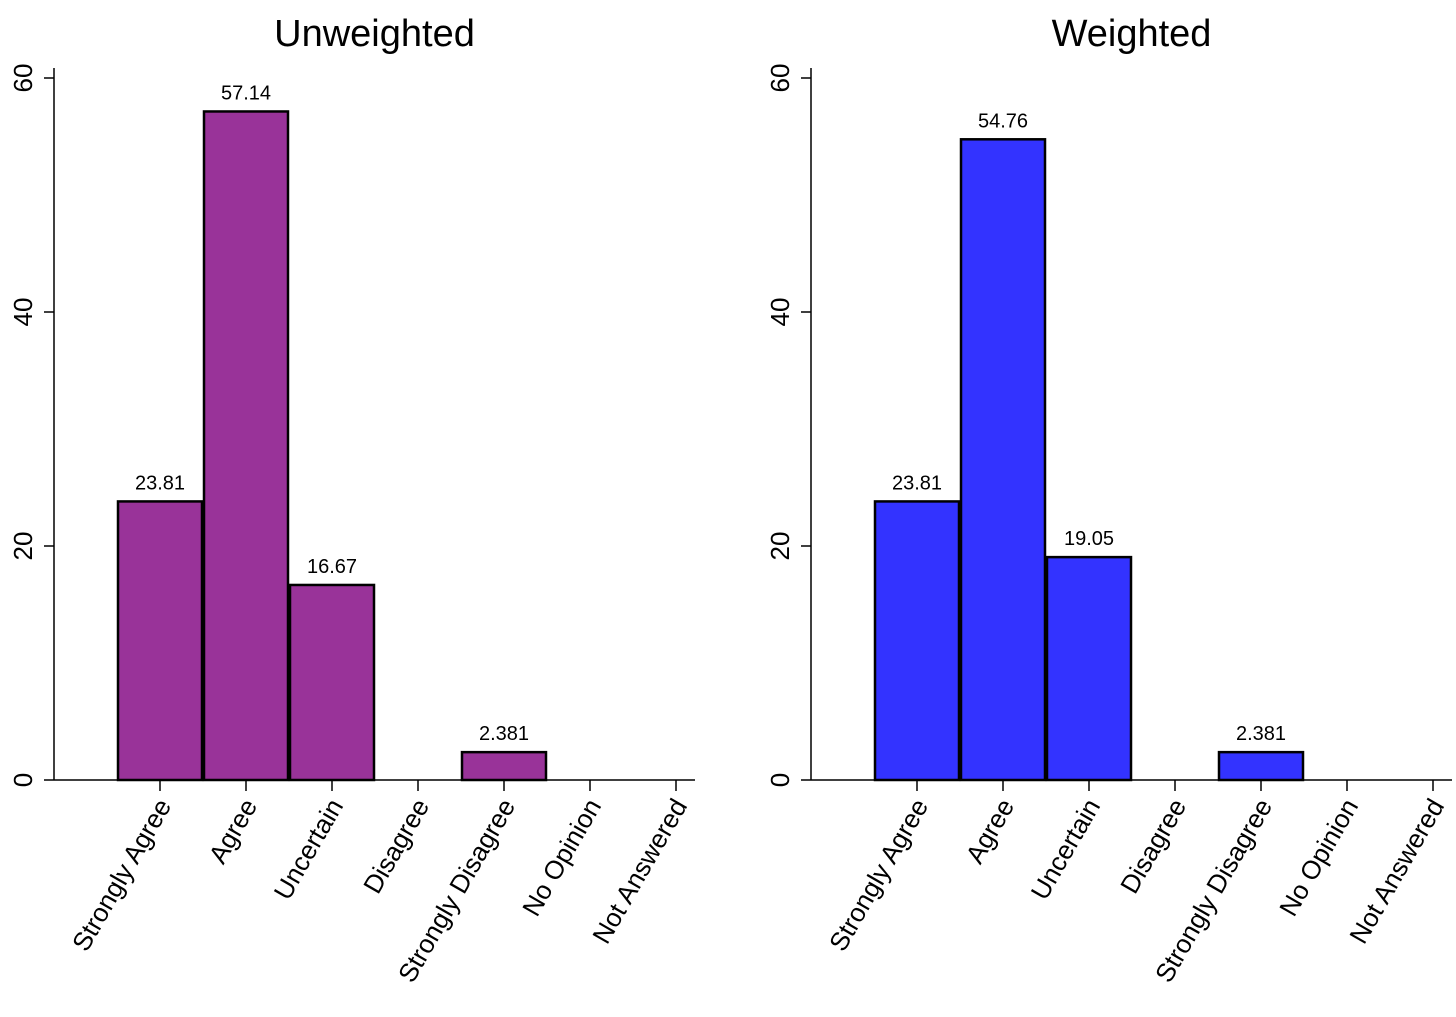 The width and height of the screenshot is (1456, 1017). I want to click on chart-title: Unweighted, so click(374, 34).